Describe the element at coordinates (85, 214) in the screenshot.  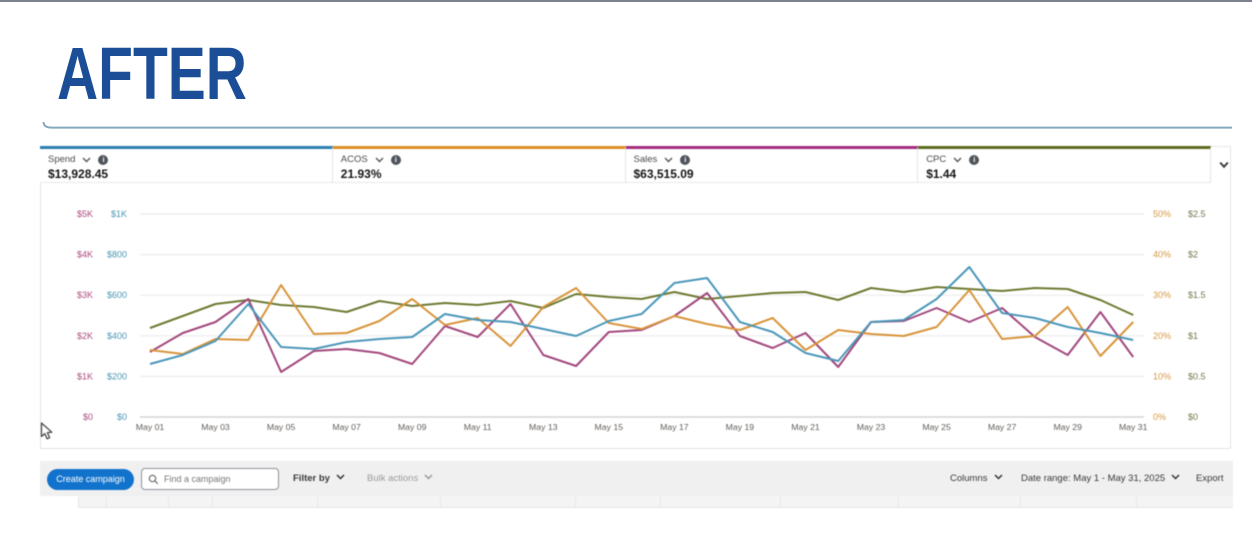
I see `svg-text: $5K` at that location.